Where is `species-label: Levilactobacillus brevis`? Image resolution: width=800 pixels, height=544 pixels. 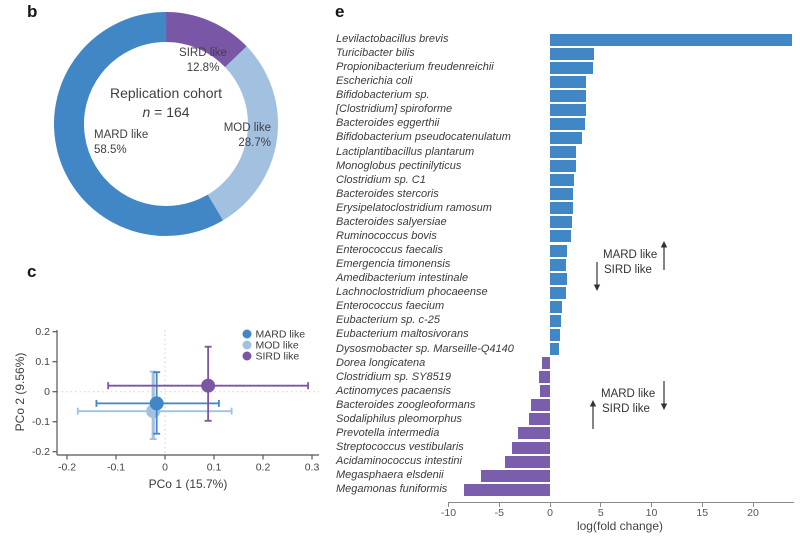 species-label: Levilactobacillus brevis is located at coordinates (392, 39).